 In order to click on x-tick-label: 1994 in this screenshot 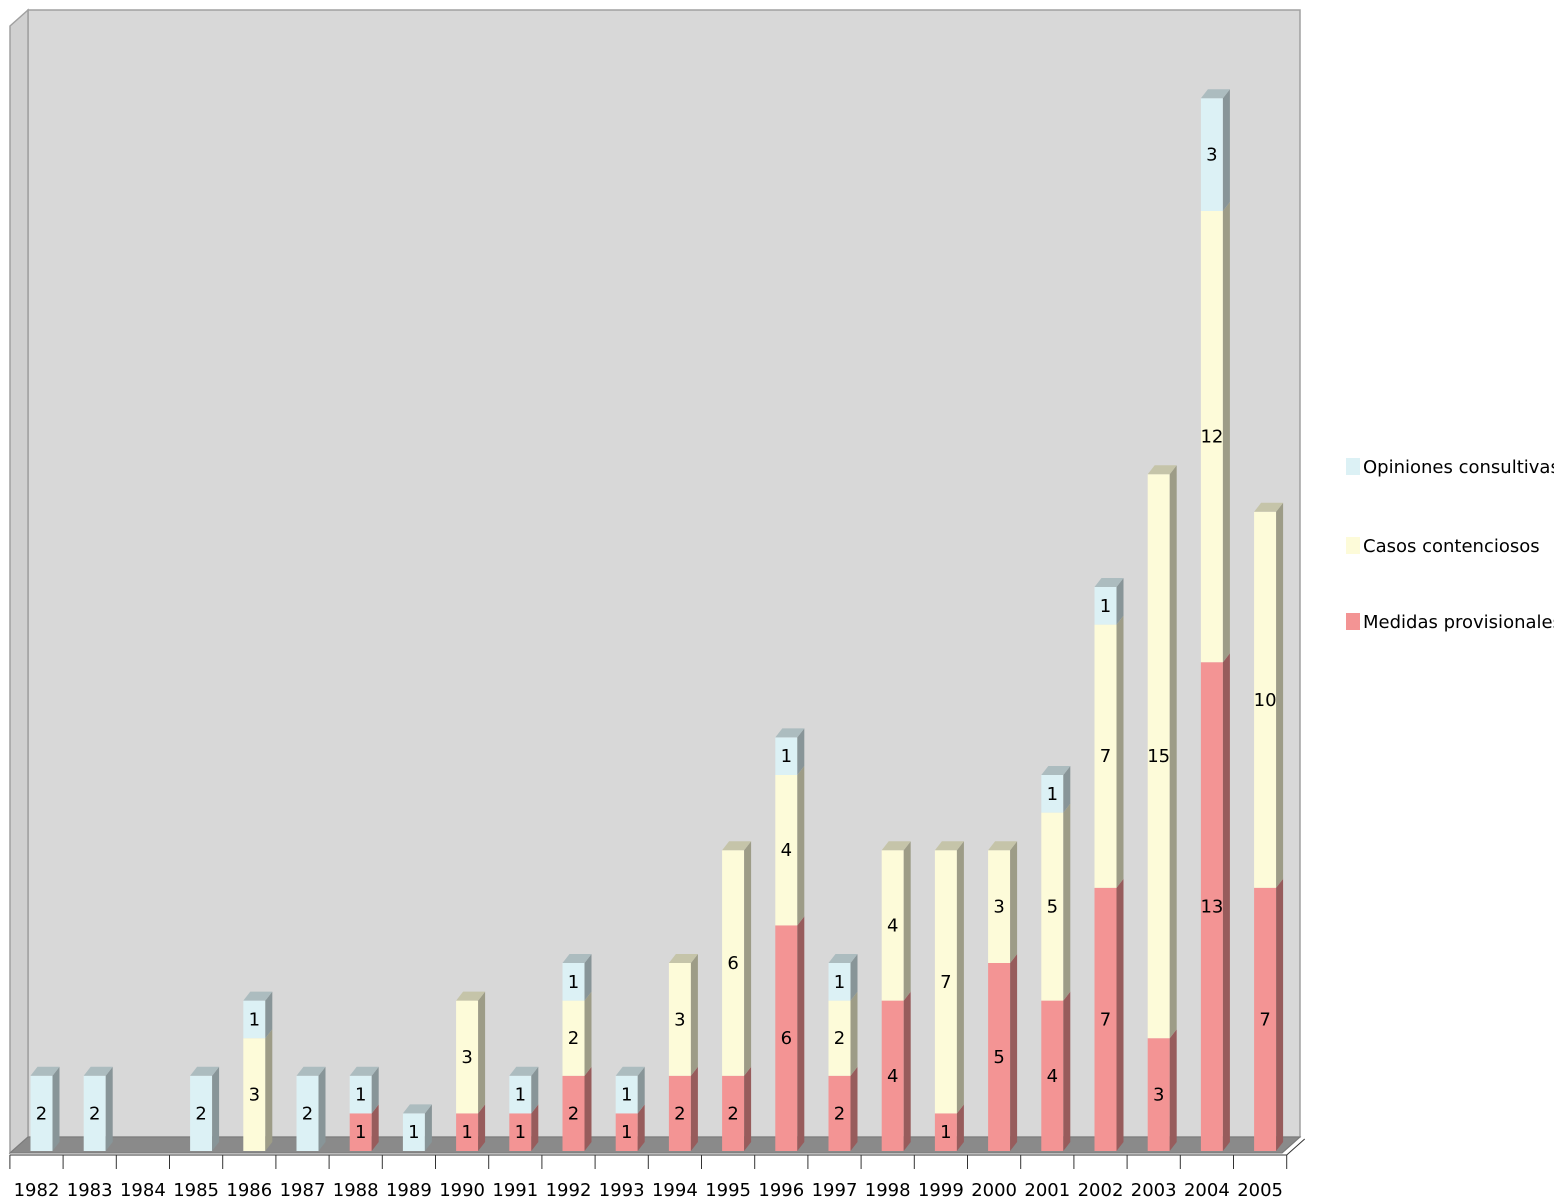, I will do `click(675, 1190)`.